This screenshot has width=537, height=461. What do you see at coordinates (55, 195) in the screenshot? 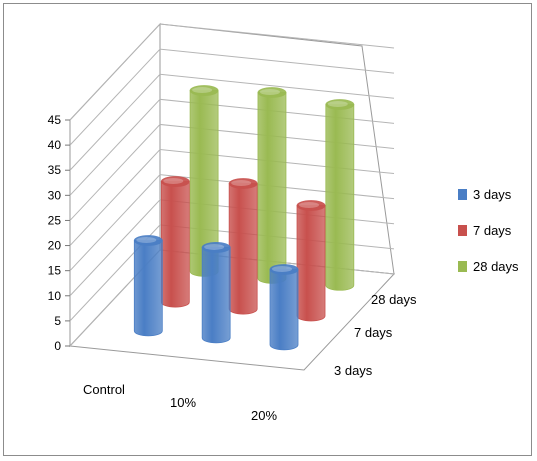
I see `y-tick-label: 30` at bounding box center [55, 195].